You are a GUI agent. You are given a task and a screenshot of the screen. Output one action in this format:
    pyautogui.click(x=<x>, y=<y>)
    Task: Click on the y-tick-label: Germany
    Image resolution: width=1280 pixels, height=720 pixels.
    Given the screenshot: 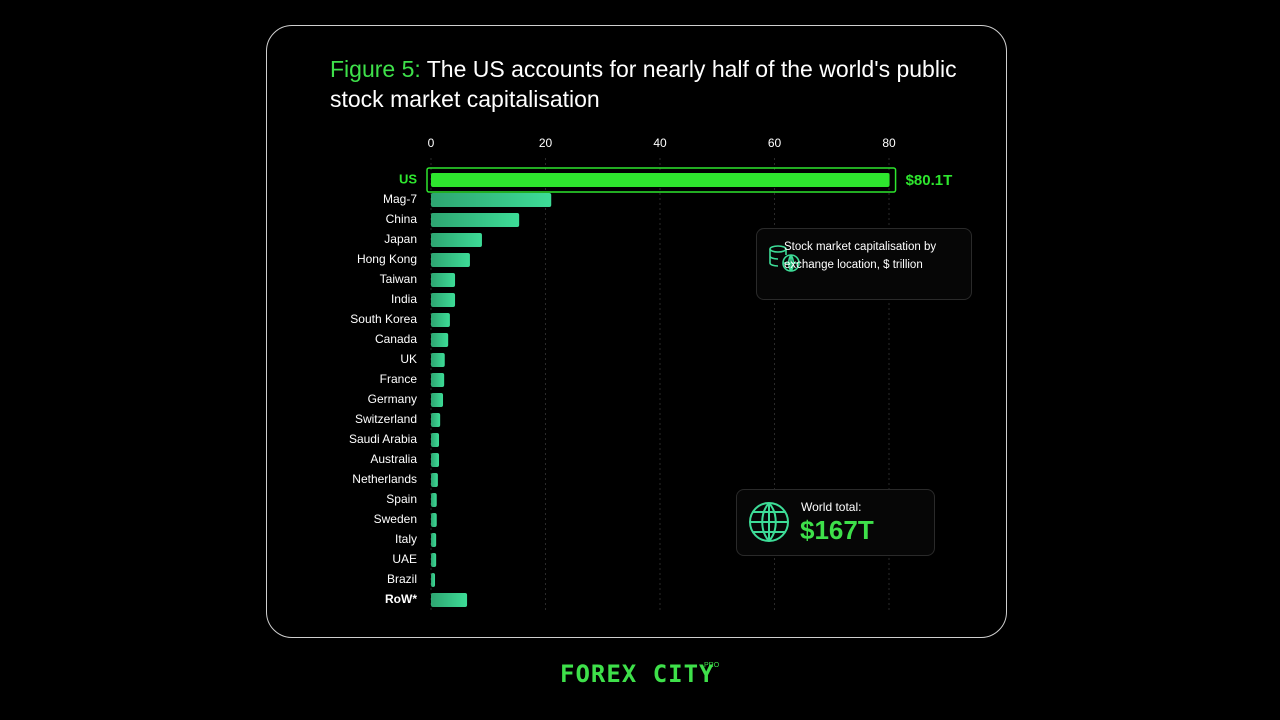 What is the action you would take?
    pyautogui.click(x=392, y=399)
    